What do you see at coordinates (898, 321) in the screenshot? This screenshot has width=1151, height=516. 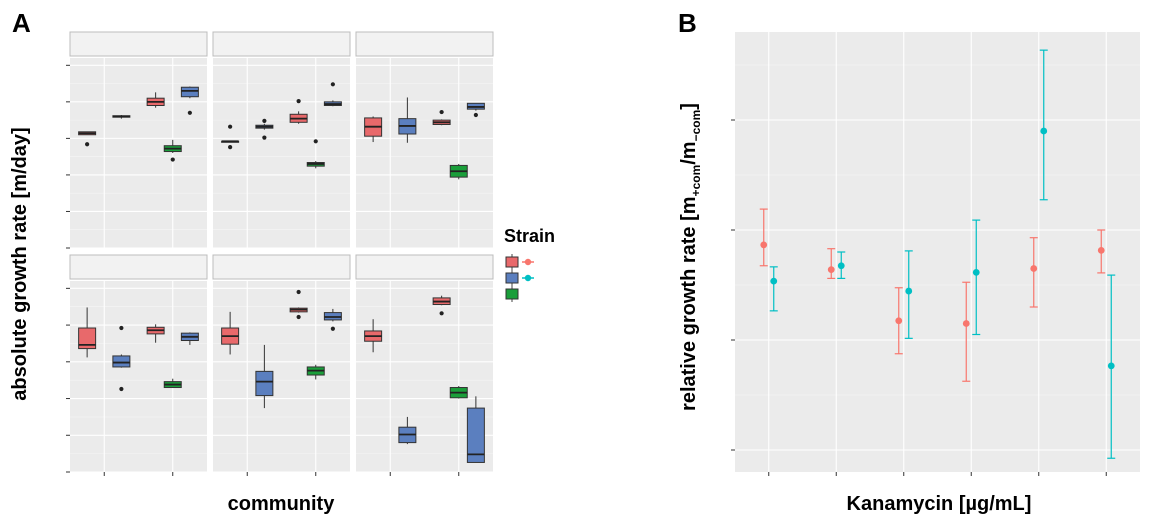 I see `errorbar-resistant-0.2` at bounding box center [898, 321].